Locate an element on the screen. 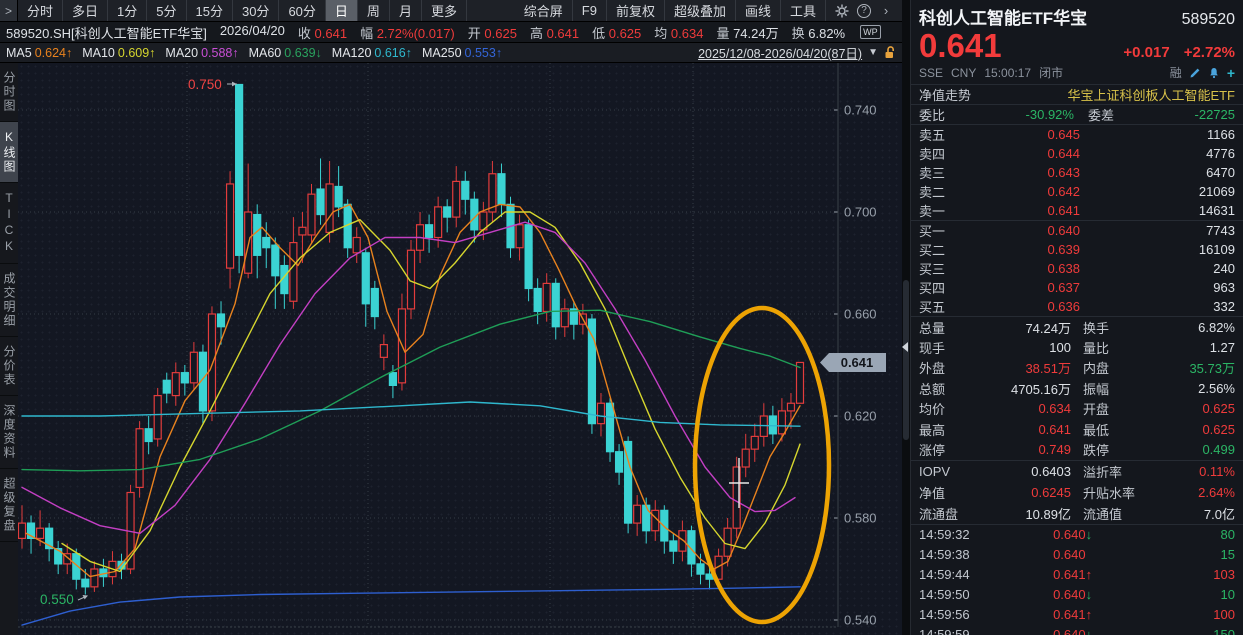 The image size is (1243, 635). stat-label: 振幅 is located at coordinates (1096, 389).